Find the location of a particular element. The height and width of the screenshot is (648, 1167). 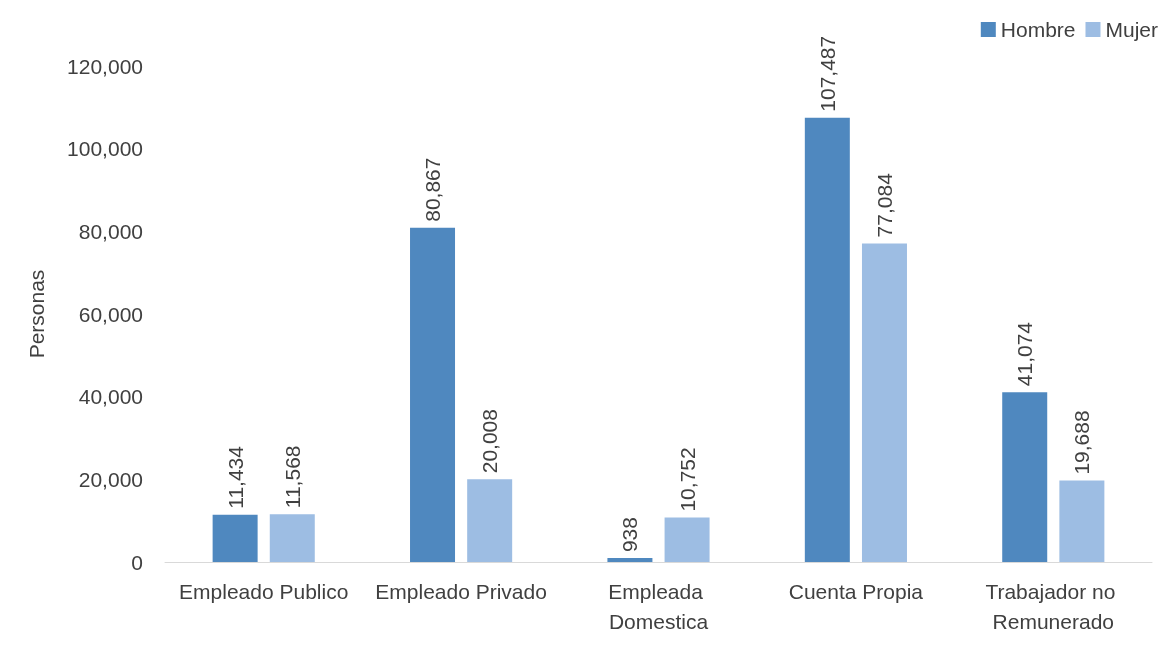

y-axis-title: Personas is located at coordinates (36, 314).